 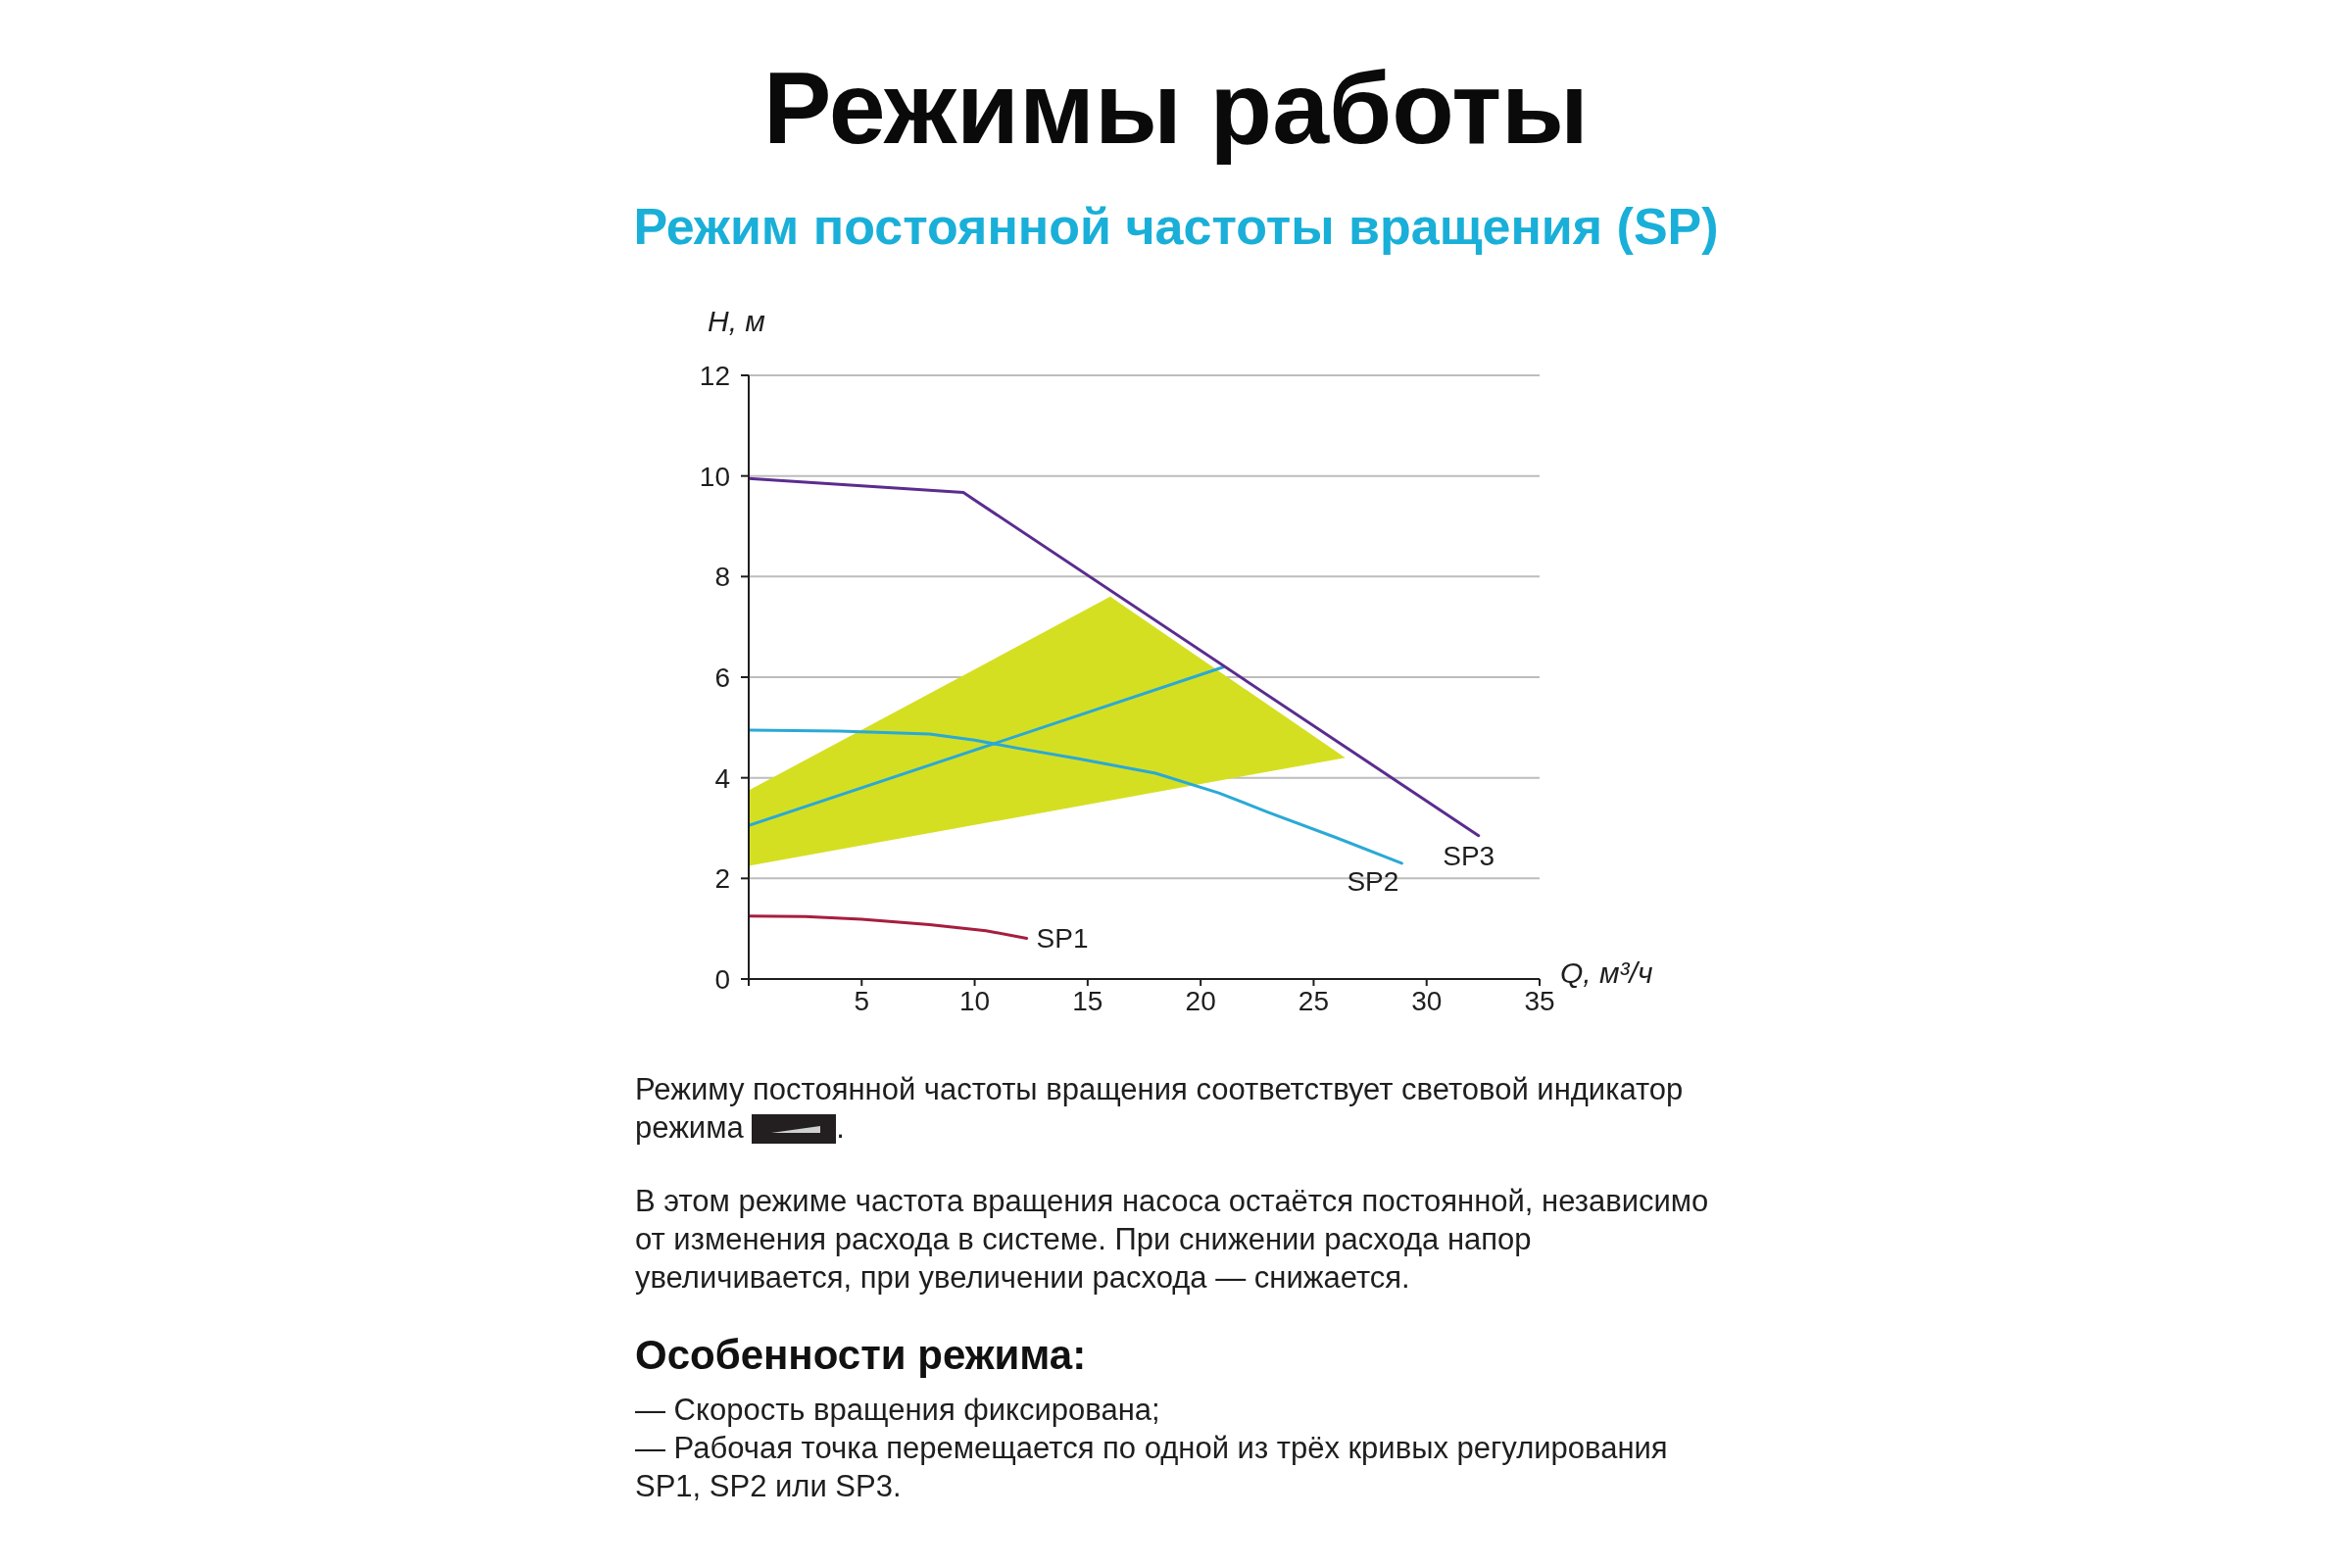 I want to click on text: Режиму постоянной частоты вращения соответствует световой индикатор режима ., so click(x=1159, y=1108).